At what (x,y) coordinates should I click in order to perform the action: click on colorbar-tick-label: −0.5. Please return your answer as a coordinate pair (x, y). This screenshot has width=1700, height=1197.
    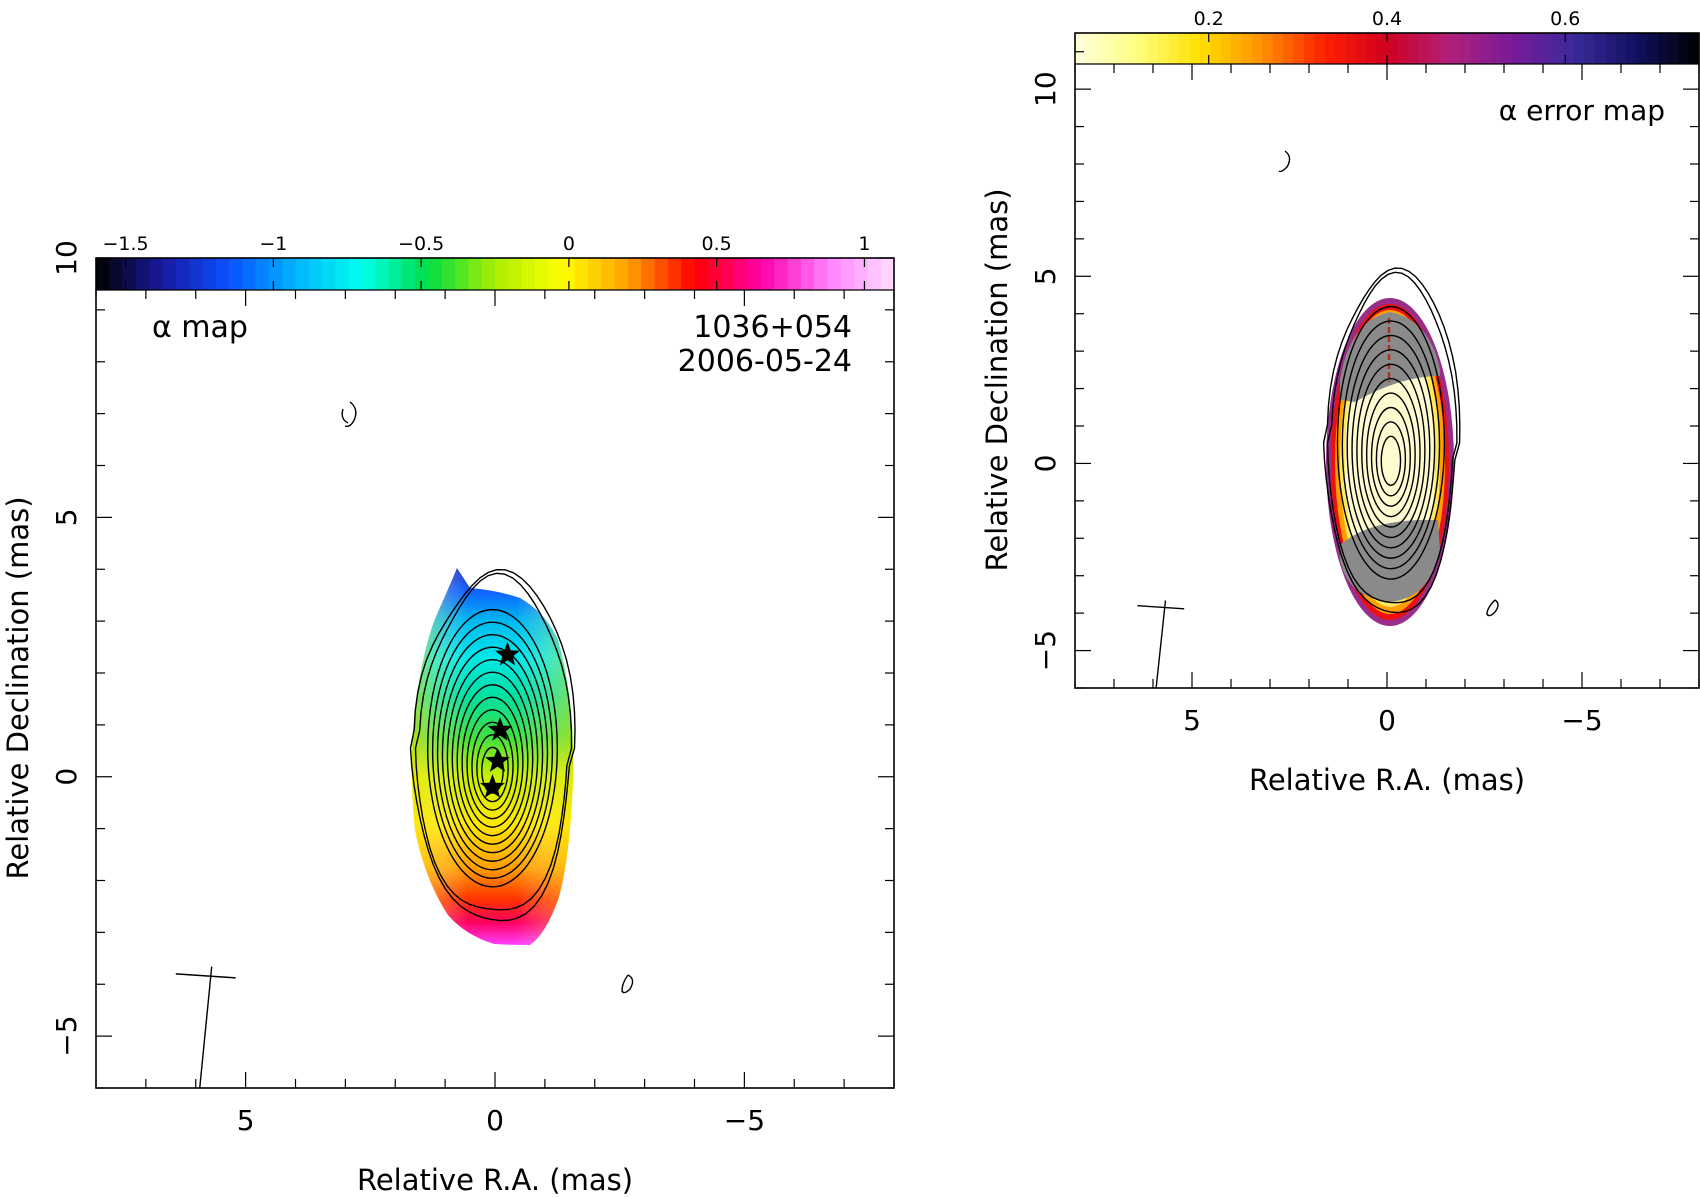
    Looking at the image, I should click on (421, 244).